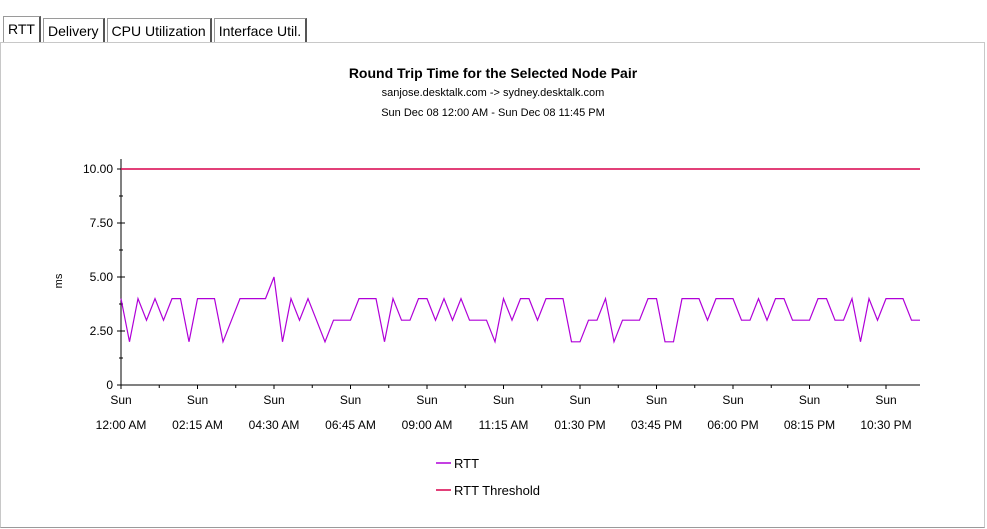 Image resolution: width=987 pixels, height=529 pixels. Describe the element at coordinates (260, 30) in the screenshot. I see `tab-interface-util: Interface Util.` at that location.